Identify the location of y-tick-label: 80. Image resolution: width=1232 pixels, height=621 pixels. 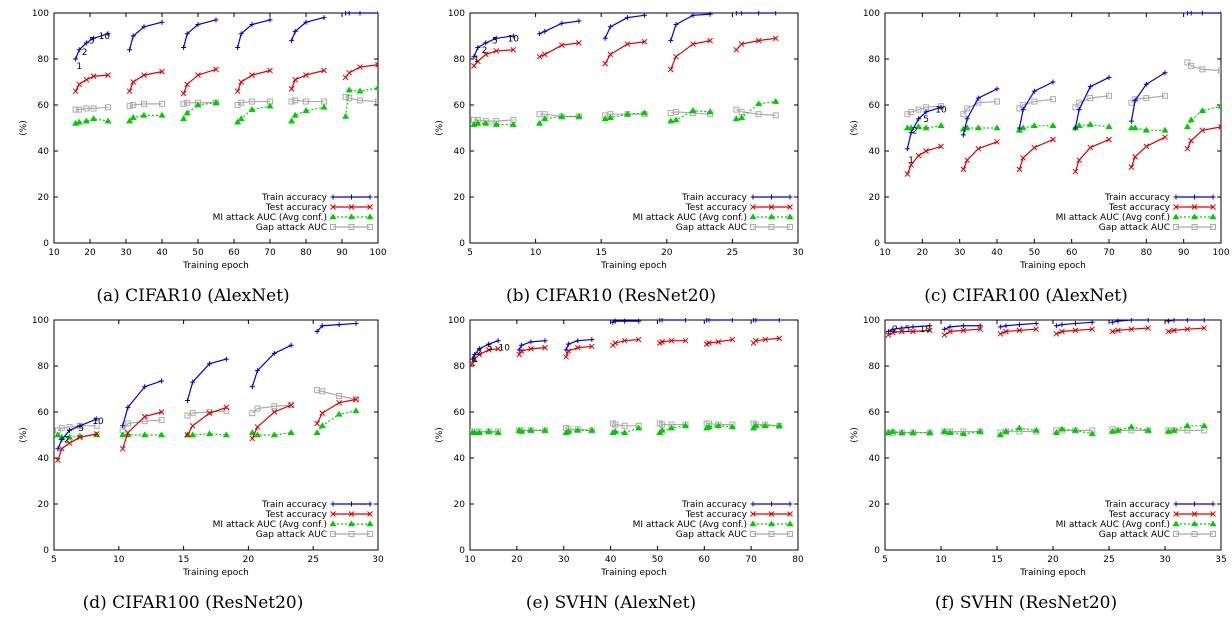
(44, 367).